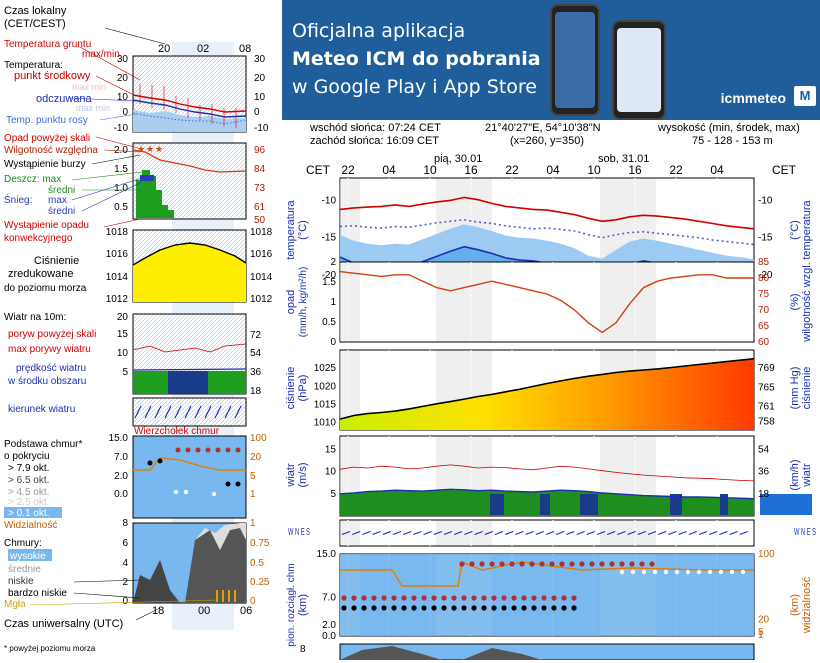 This screenshot has width=820, height=663. I want to click on night-shade, so click(464, 533).